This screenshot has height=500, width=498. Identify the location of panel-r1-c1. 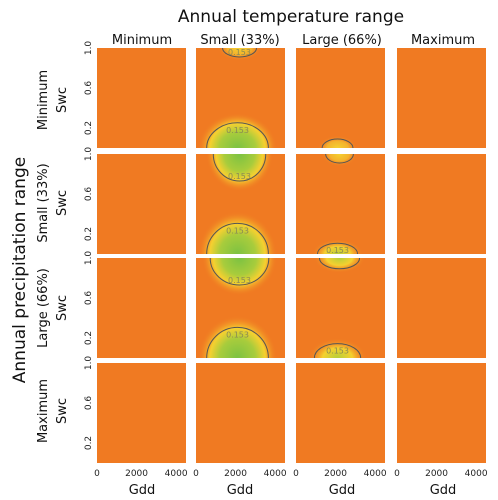
(141, 98).